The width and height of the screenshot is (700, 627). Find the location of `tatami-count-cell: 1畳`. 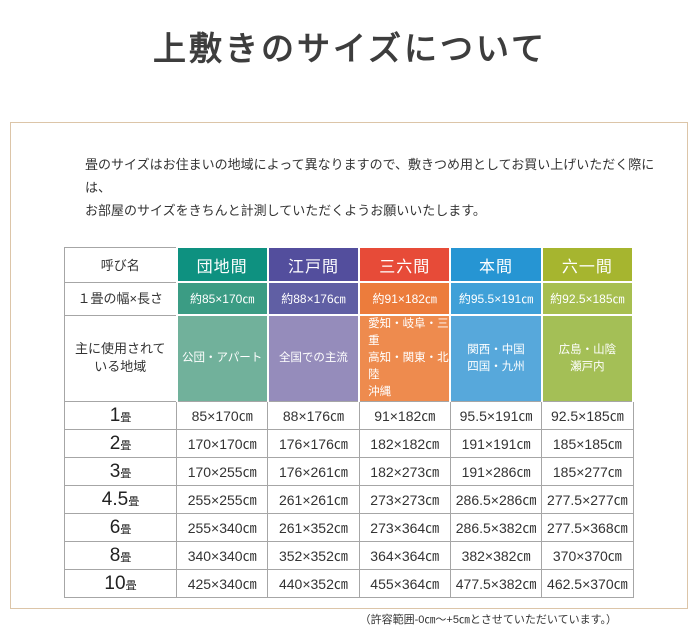

tatami-count-cell: 1畳 is located at coordinates (120, 415).